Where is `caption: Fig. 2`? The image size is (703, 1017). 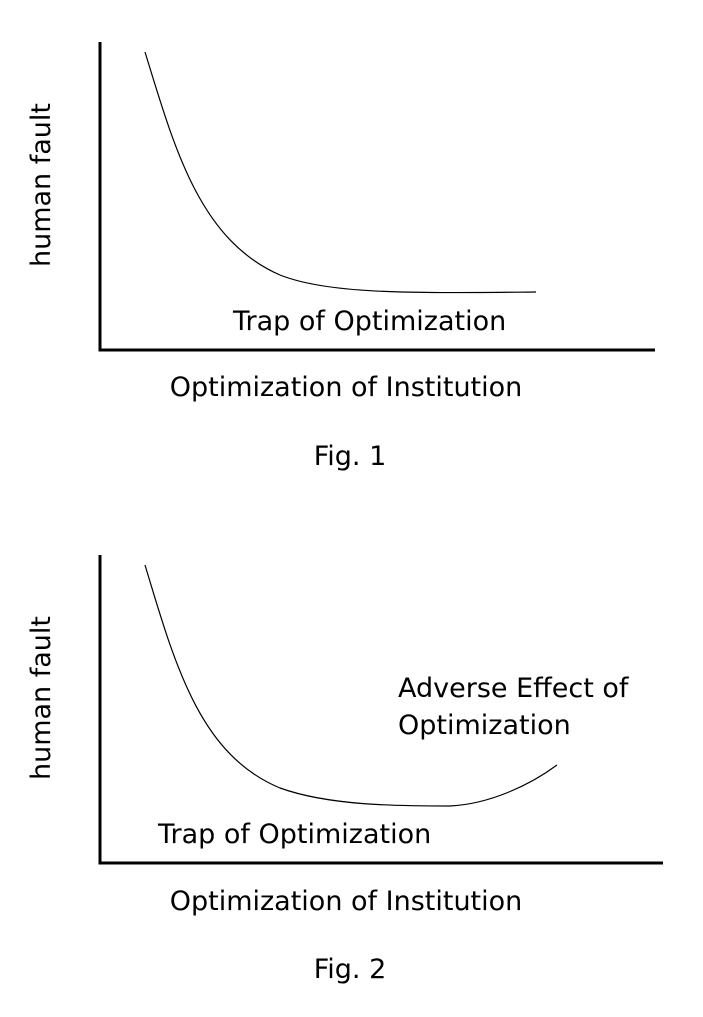 caption: Fig. 2 is located at coordinates (350, 969).